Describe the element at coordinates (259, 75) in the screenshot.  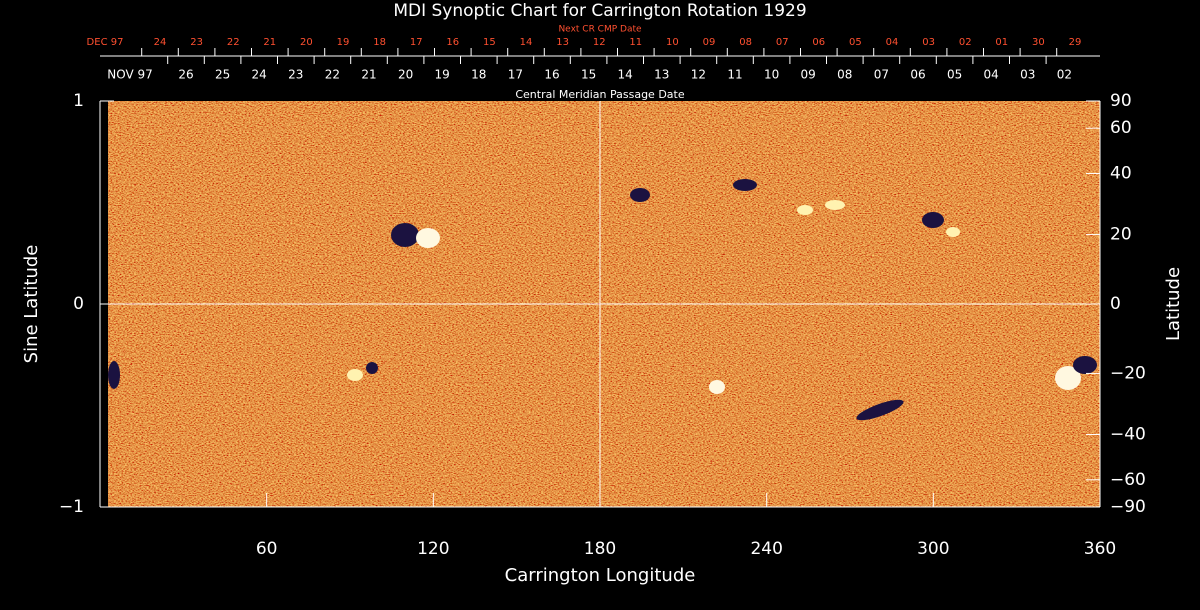
I see `cmp-date-label: 24` at that location.